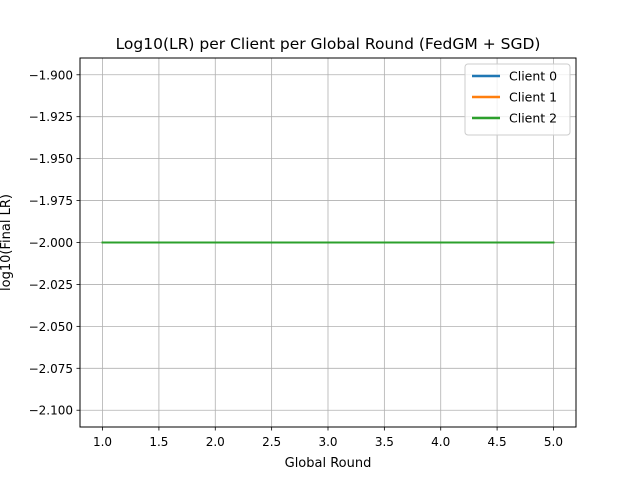  What do you see at coordinates (51, 369) in the screenshot?
I see `y-tick-label: −2.075` at bounding box center [51, 369].